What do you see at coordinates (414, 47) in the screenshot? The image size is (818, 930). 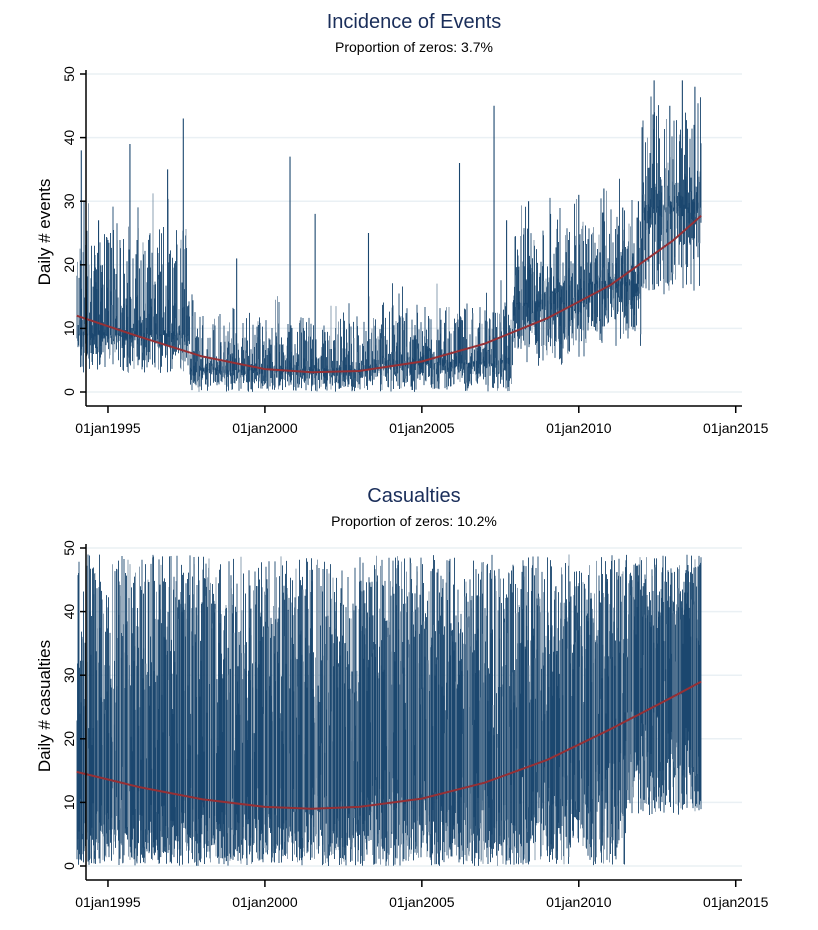 I see `chart-subtitle: Proportion of zeros: 3.7%` at bounding box center [414, 47].